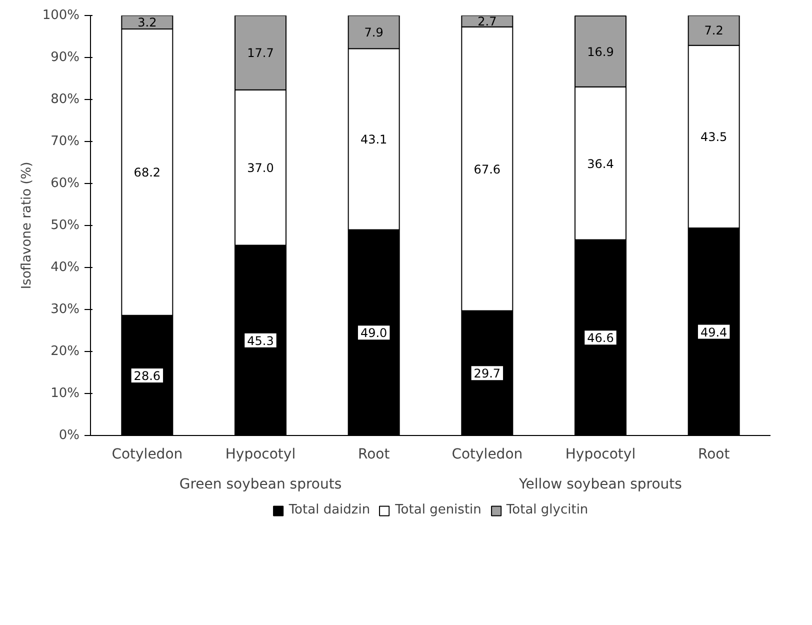  I want to click on data-label: 36.4, so click(600, 163).